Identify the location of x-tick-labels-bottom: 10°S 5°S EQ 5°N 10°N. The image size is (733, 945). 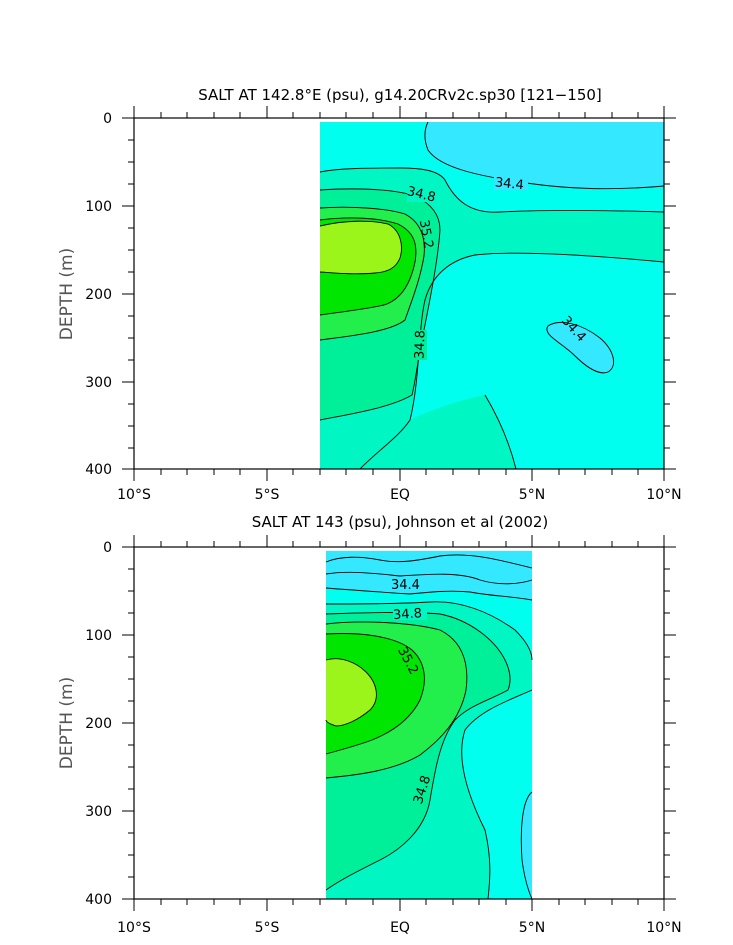
(399, 928).